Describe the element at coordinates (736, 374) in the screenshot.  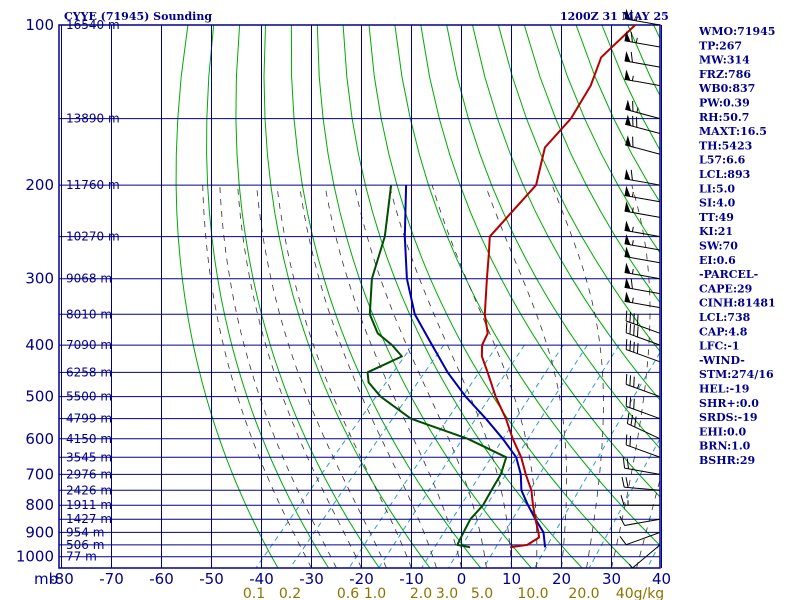
I see `sounding-index: STM:274/16` at that location.